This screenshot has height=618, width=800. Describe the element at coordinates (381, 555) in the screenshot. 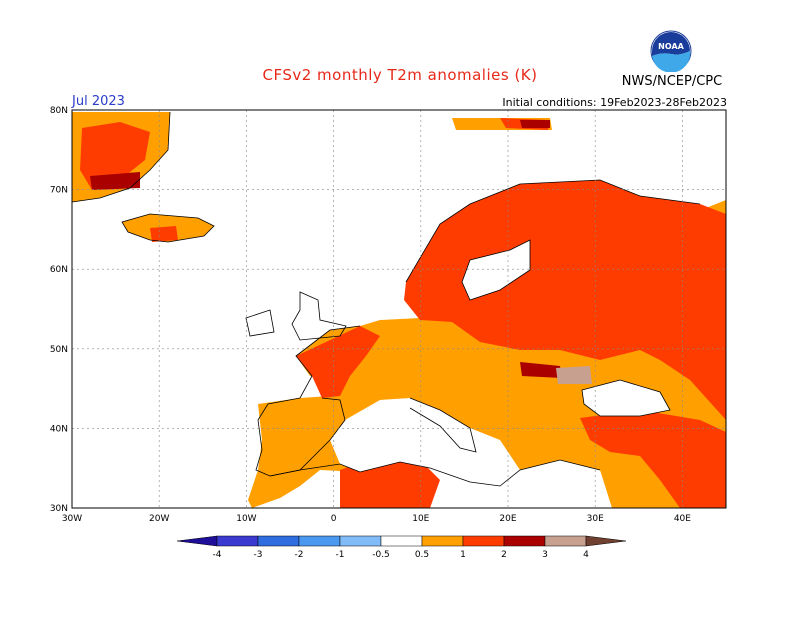

I see `colorbar-label: -0.5` at that location.